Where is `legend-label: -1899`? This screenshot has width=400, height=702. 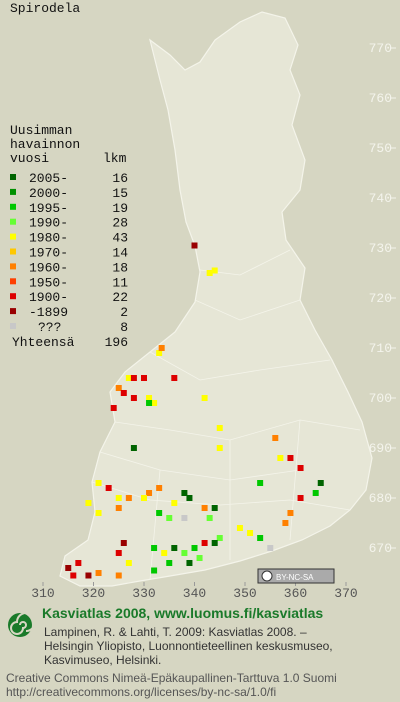 legend-label: -1899 is located at coordinates (48, 312).